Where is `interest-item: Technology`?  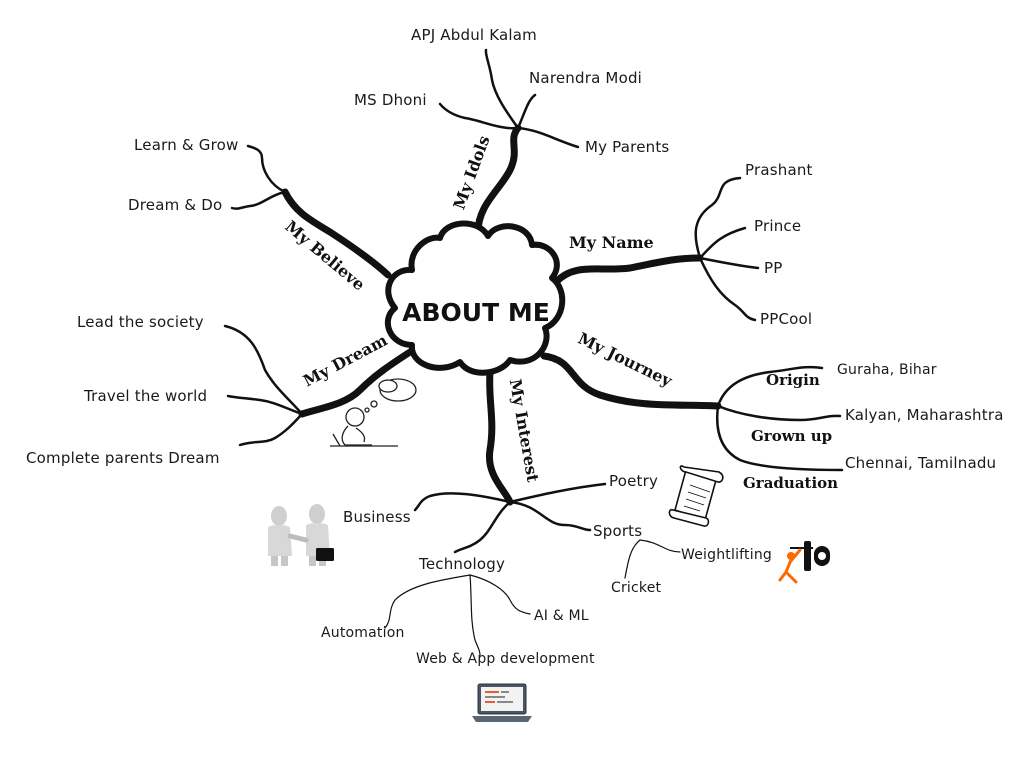
interest-item: Technology is located at coordinates (462, 564).